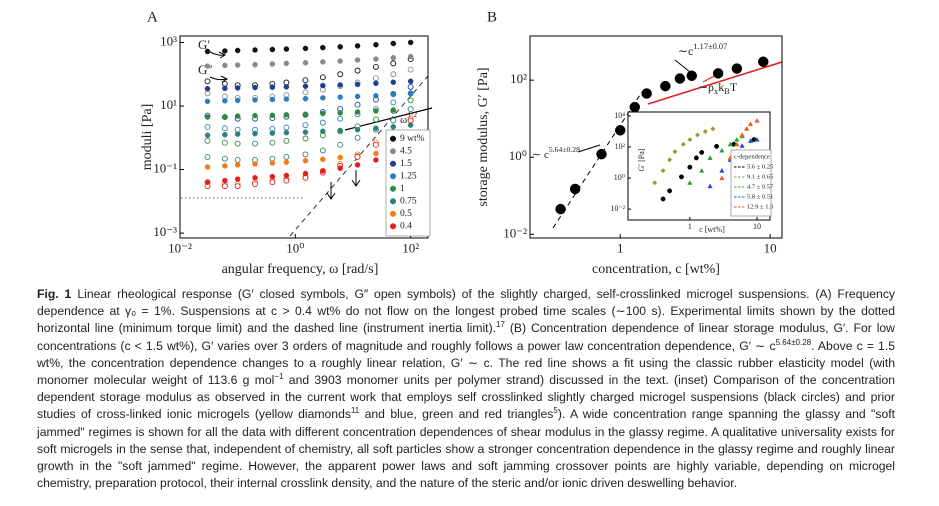 The width and height of the screenshot is (939, 506). Describe the element at coordinates (760, 206) in the screenshot. I see `legend-label: 12.9 ± 1.3` at that location.